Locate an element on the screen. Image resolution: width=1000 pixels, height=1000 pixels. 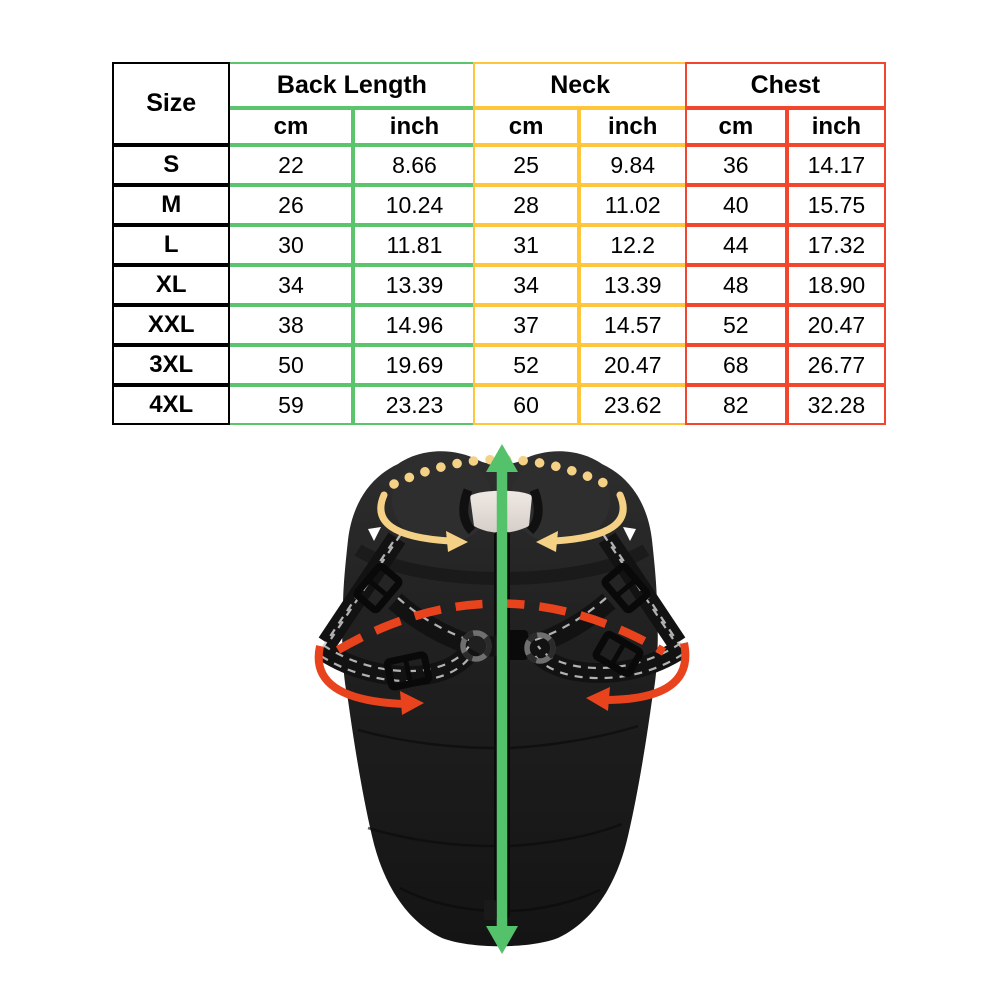
col-group-chest: Chest is located at coordinates (785, 85).